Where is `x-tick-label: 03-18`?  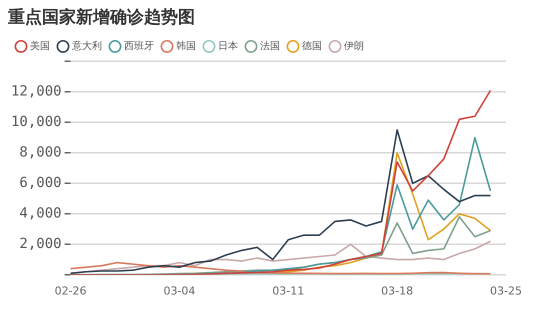 x-tick-label: 03-18 is located at coordinates (397, 291).